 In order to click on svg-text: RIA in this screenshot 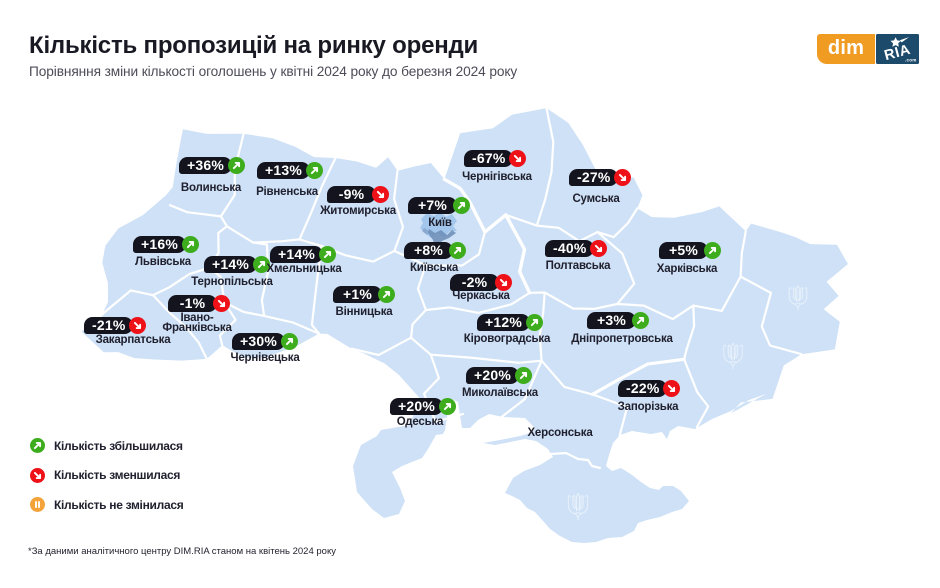, I will do `click(898, 53)`.